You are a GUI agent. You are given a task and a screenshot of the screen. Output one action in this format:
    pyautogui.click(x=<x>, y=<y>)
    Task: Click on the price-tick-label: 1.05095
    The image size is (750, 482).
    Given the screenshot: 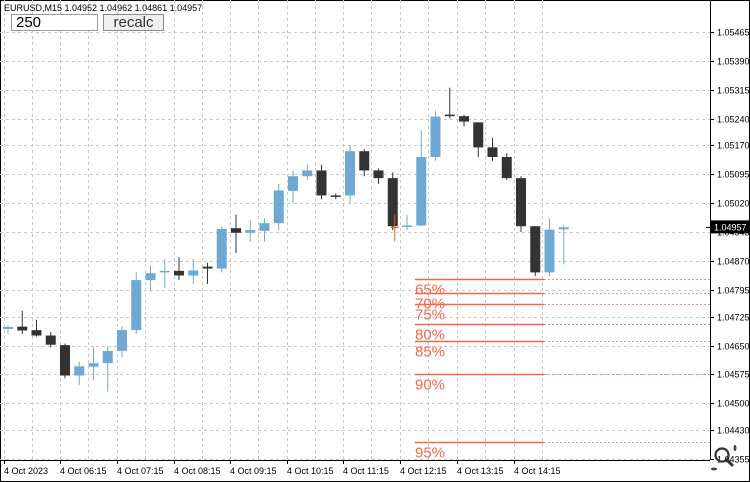 What is the action you would take?
    pyautogui.click(x=733, y=175)
    